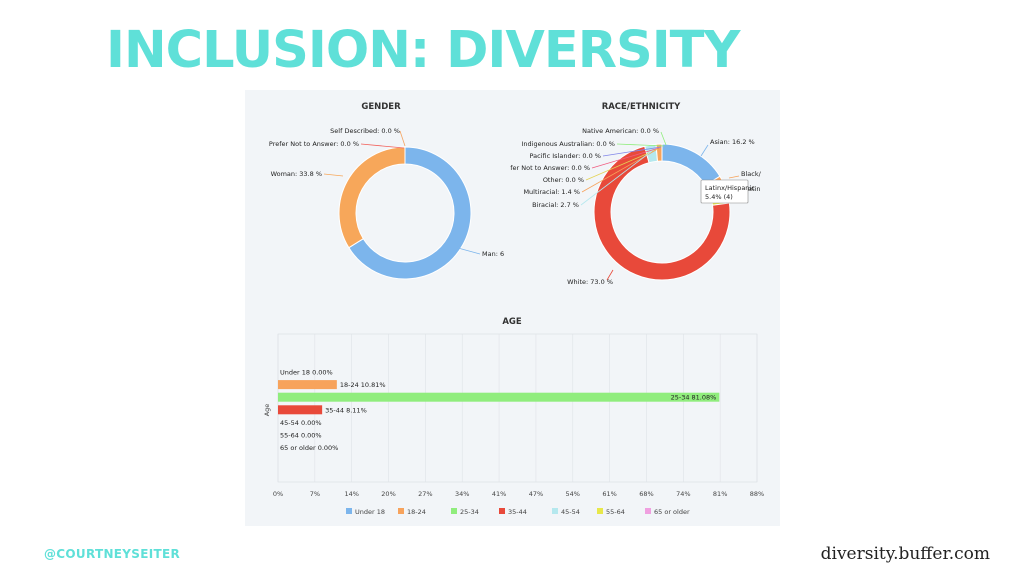  What do you see at coordinates (570, 512) in the screenshot?
I see `age-legend-item: 45-54` at bounding box center [570, 512].